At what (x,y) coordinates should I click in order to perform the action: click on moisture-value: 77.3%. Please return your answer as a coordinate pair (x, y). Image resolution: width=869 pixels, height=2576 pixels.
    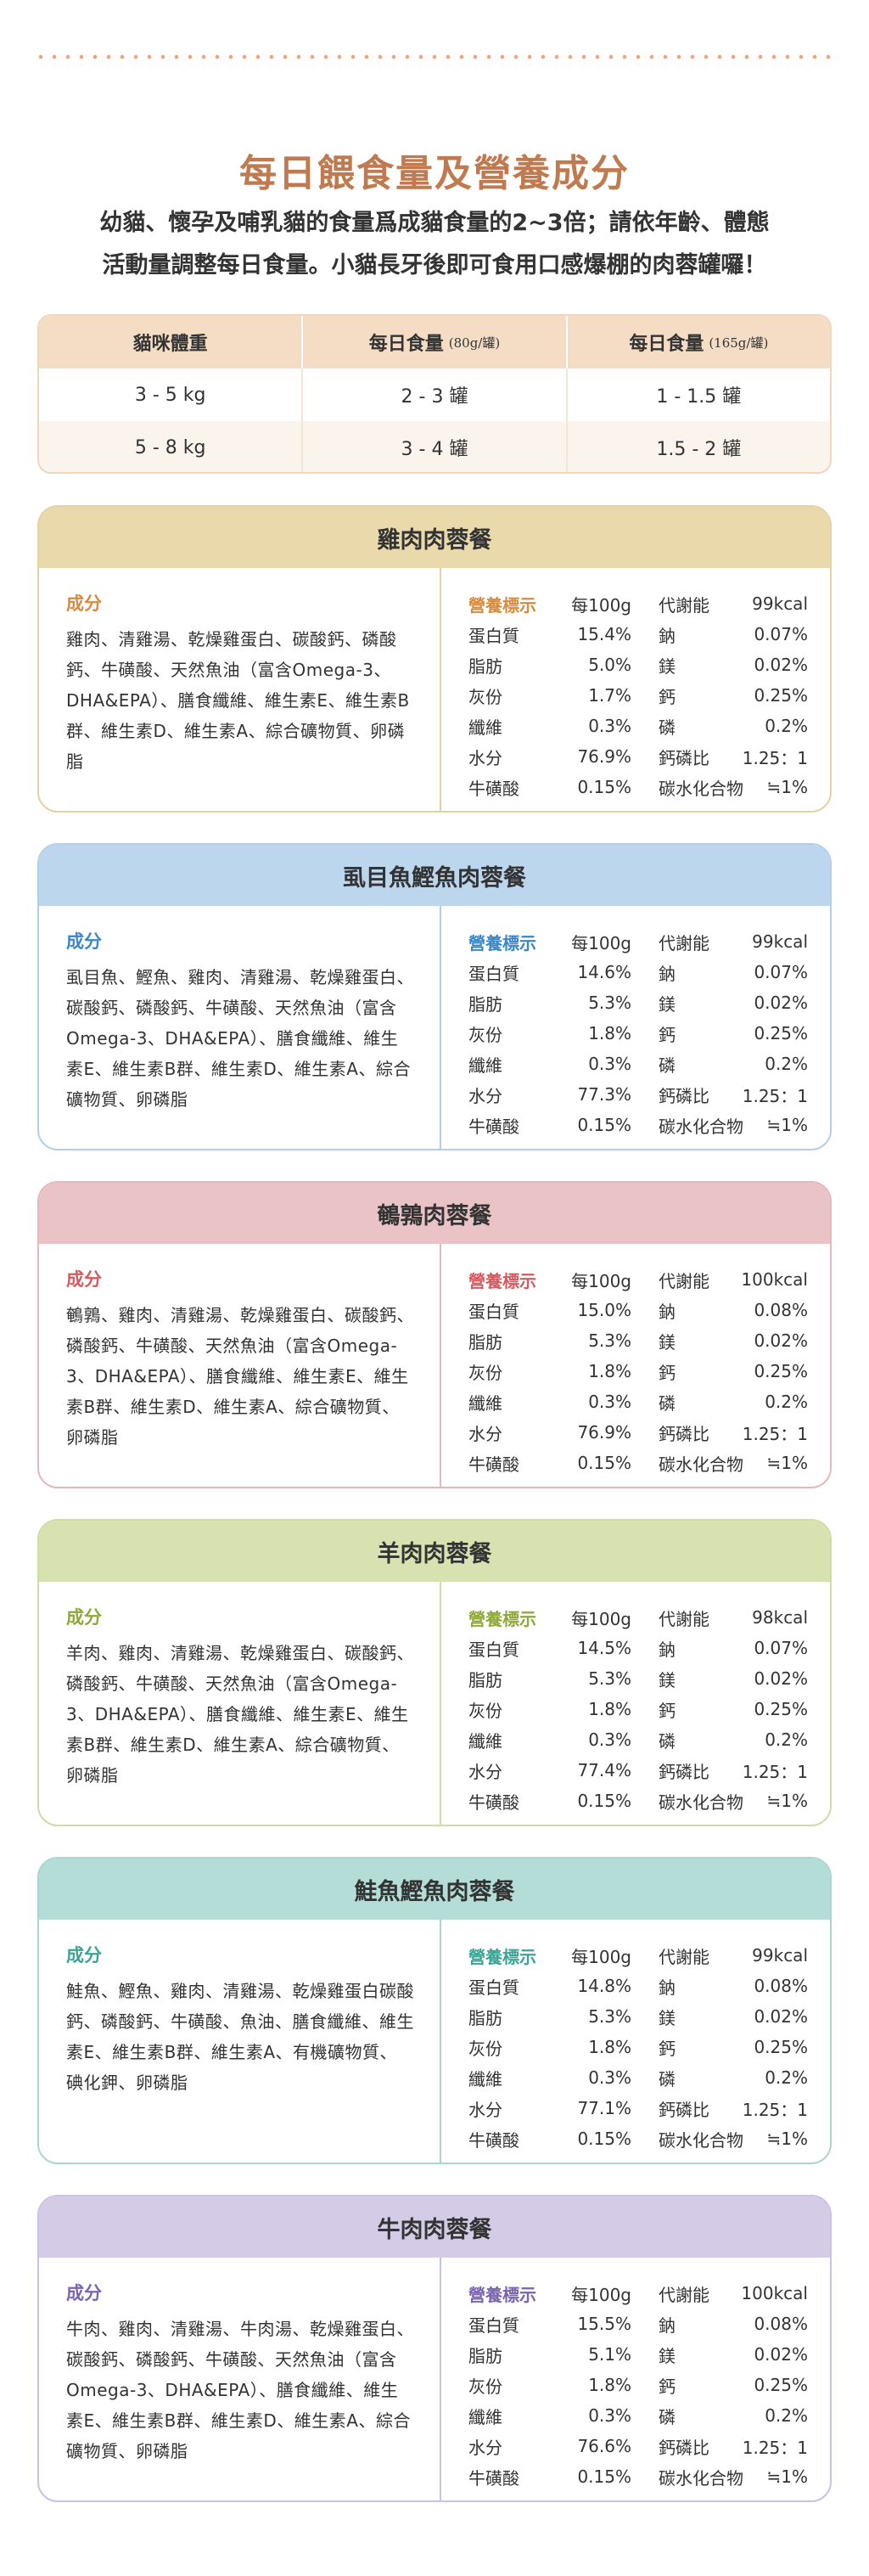
    Looking at the image, I should click on (604, 1094).